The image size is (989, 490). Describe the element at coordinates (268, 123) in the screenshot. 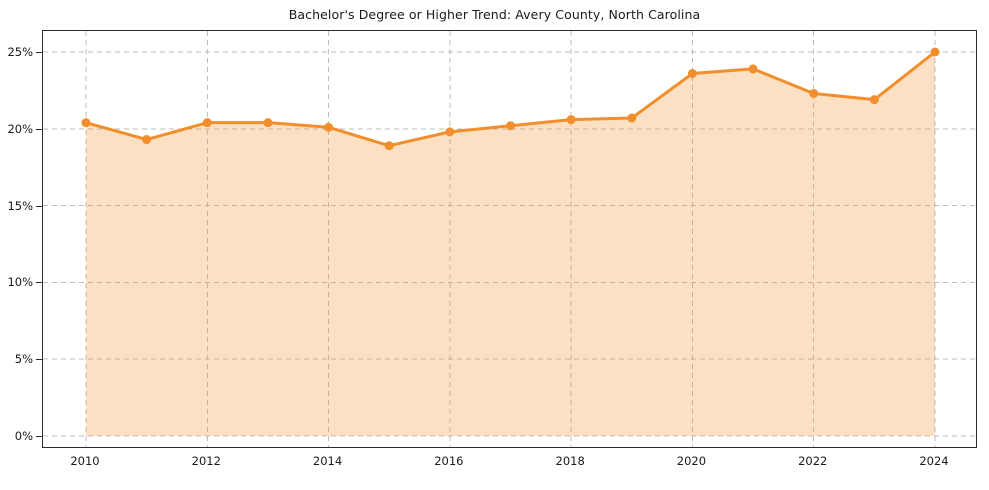

I see `data-point-2013` at that location.